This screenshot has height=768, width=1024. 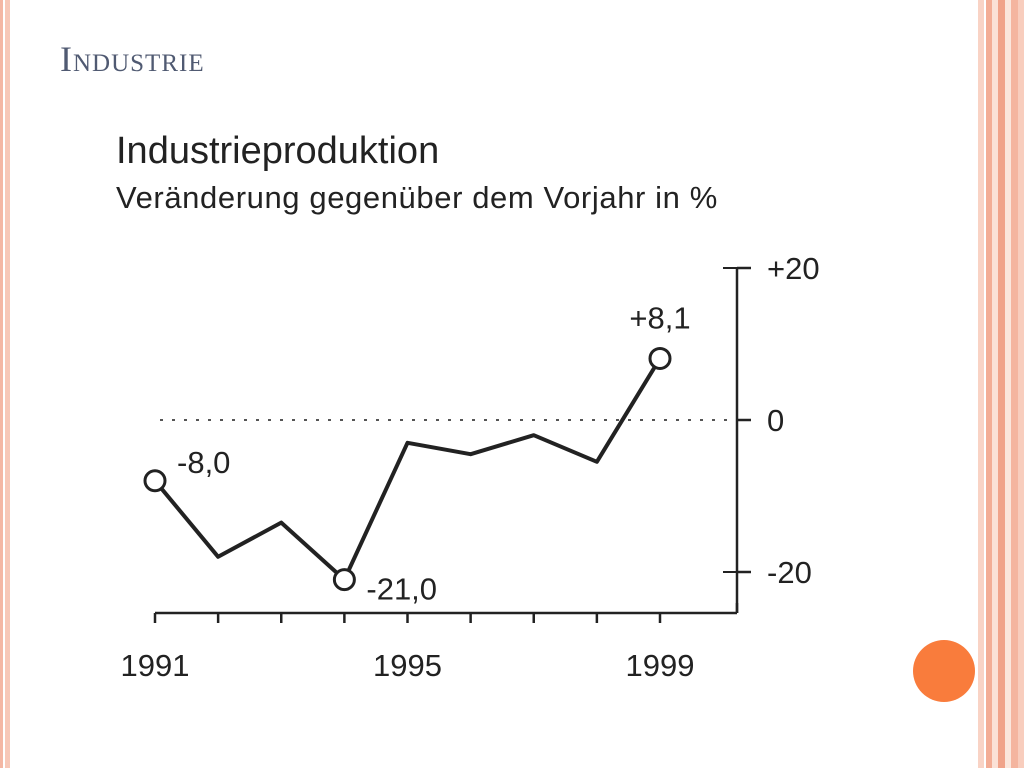 What do you see at coordinates (793, 268) in the screenshot?
I see `y-tick-label: +20` at bounding box center [793, 268].